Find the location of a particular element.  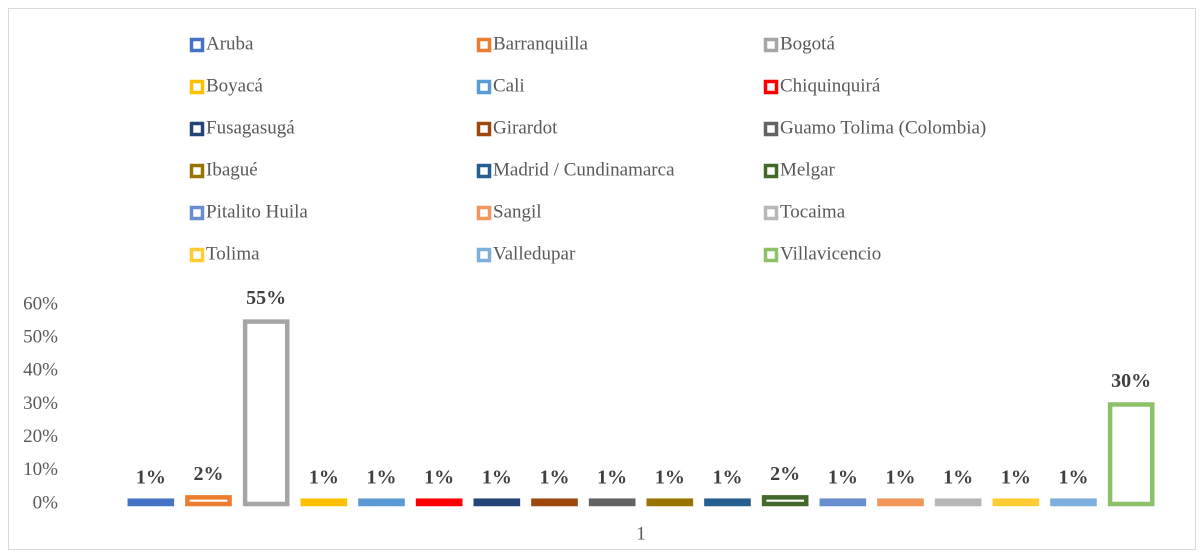

legend-label: Sangil is located at coordinates (517, 211).